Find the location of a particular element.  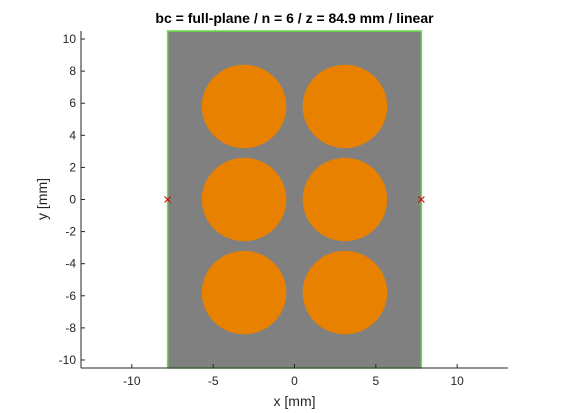

y-tick-label: 8 is located at coordinates (72, 71).